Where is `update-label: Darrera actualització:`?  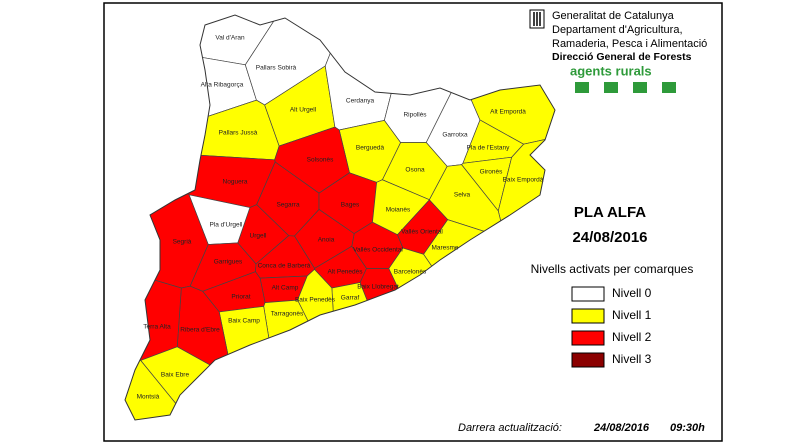
update-label: Darrera actualització: is located at coordinates (510, 428).